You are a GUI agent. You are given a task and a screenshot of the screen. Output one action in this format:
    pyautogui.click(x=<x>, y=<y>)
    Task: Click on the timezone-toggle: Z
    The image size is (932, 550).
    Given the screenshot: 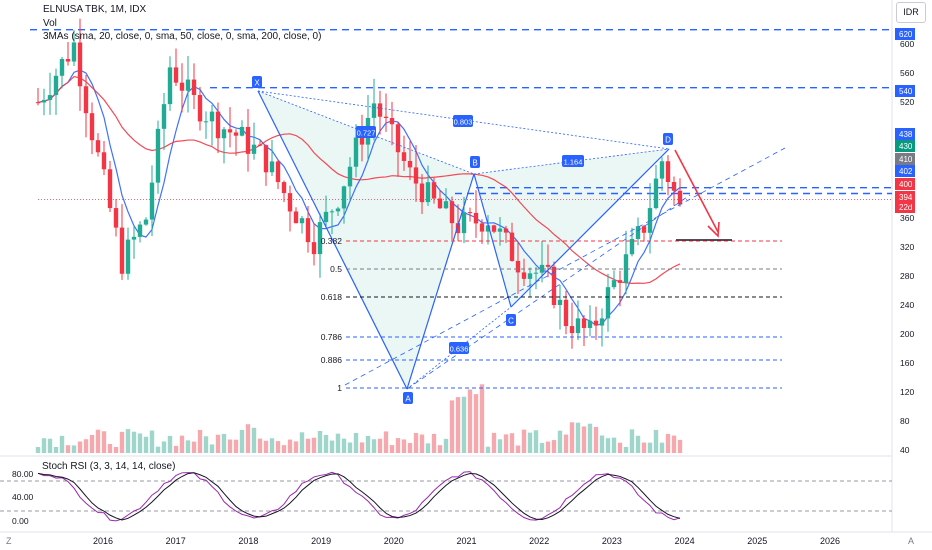 What is the action you would take?
    pyautogui.click(x=9, y=541)
    